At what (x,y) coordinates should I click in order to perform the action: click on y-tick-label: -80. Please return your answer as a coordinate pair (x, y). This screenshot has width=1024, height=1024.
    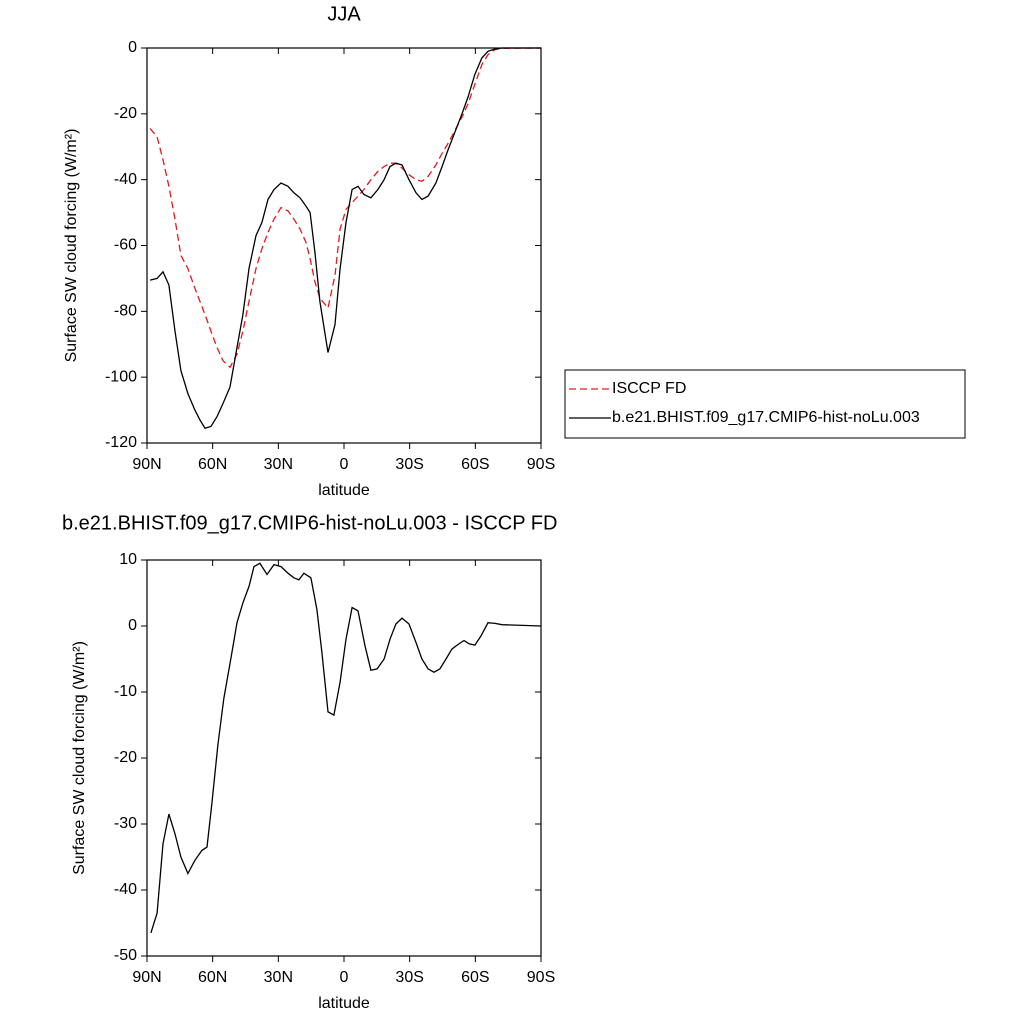
    Looking at the image, I should click on (125, 311).